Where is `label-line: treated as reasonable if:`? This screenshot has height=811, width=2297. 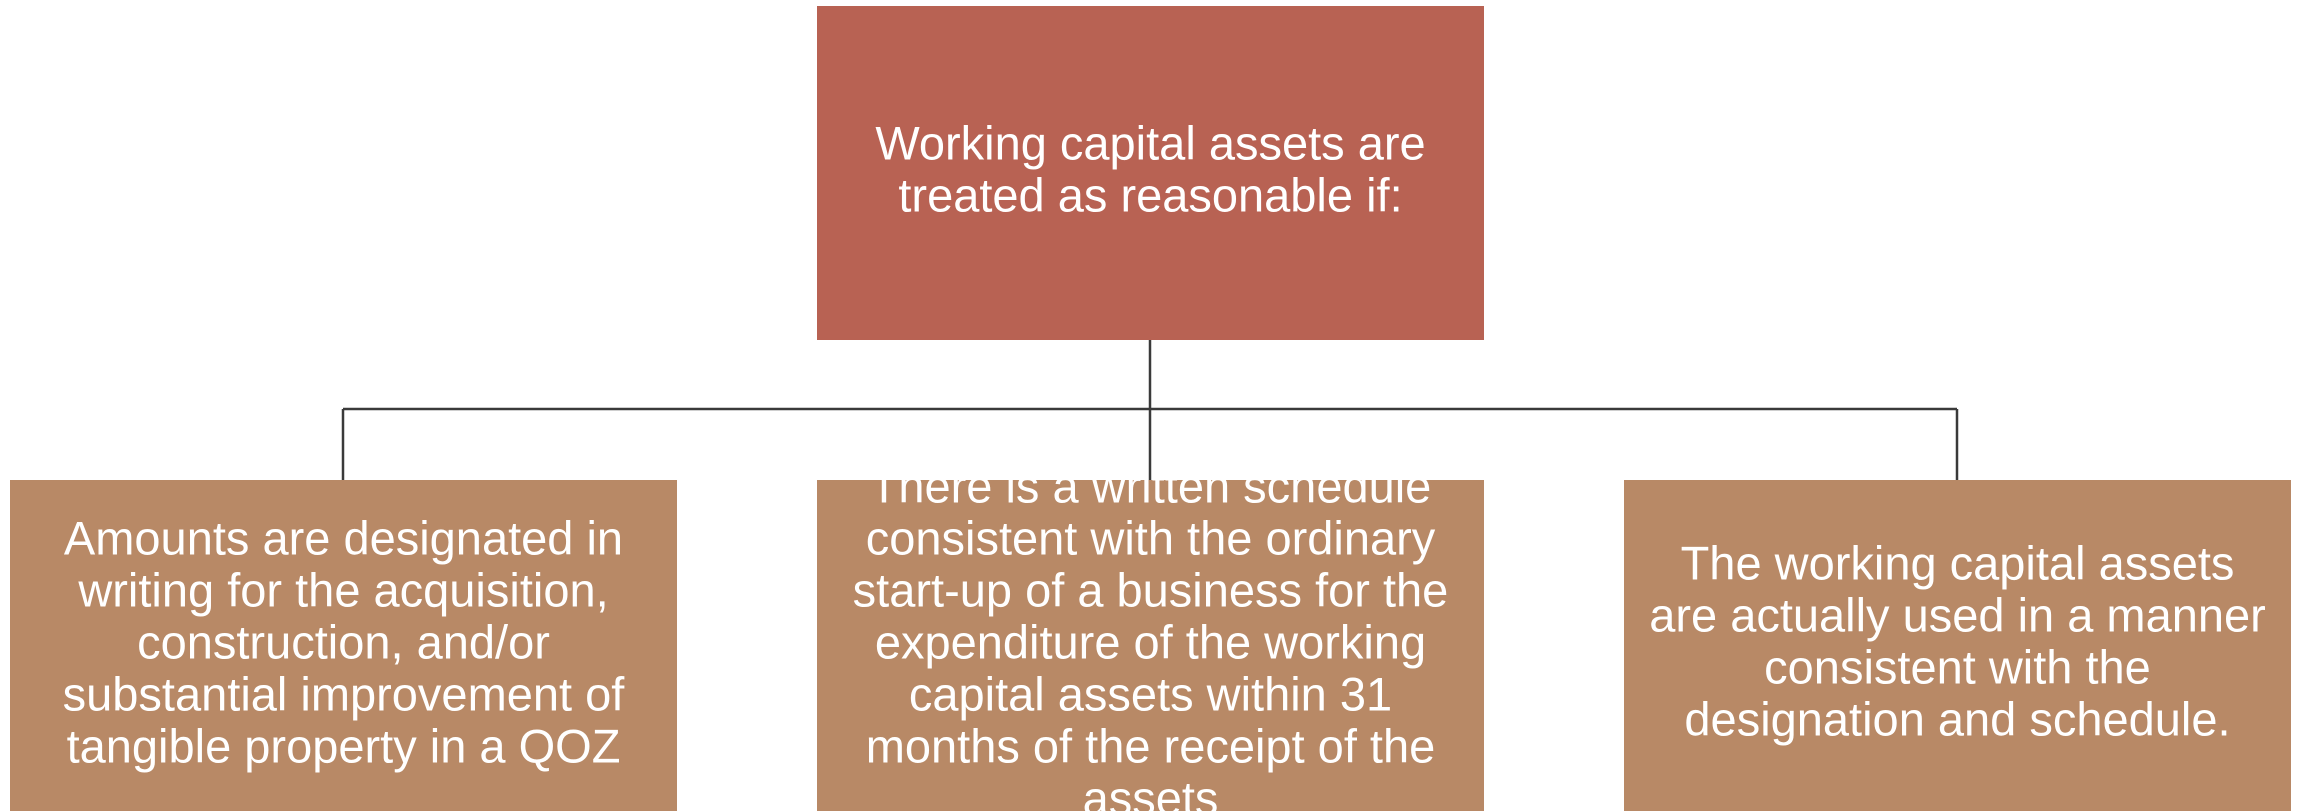
label-line: treated as reasonable if: is located at coordinates (1150, 194).